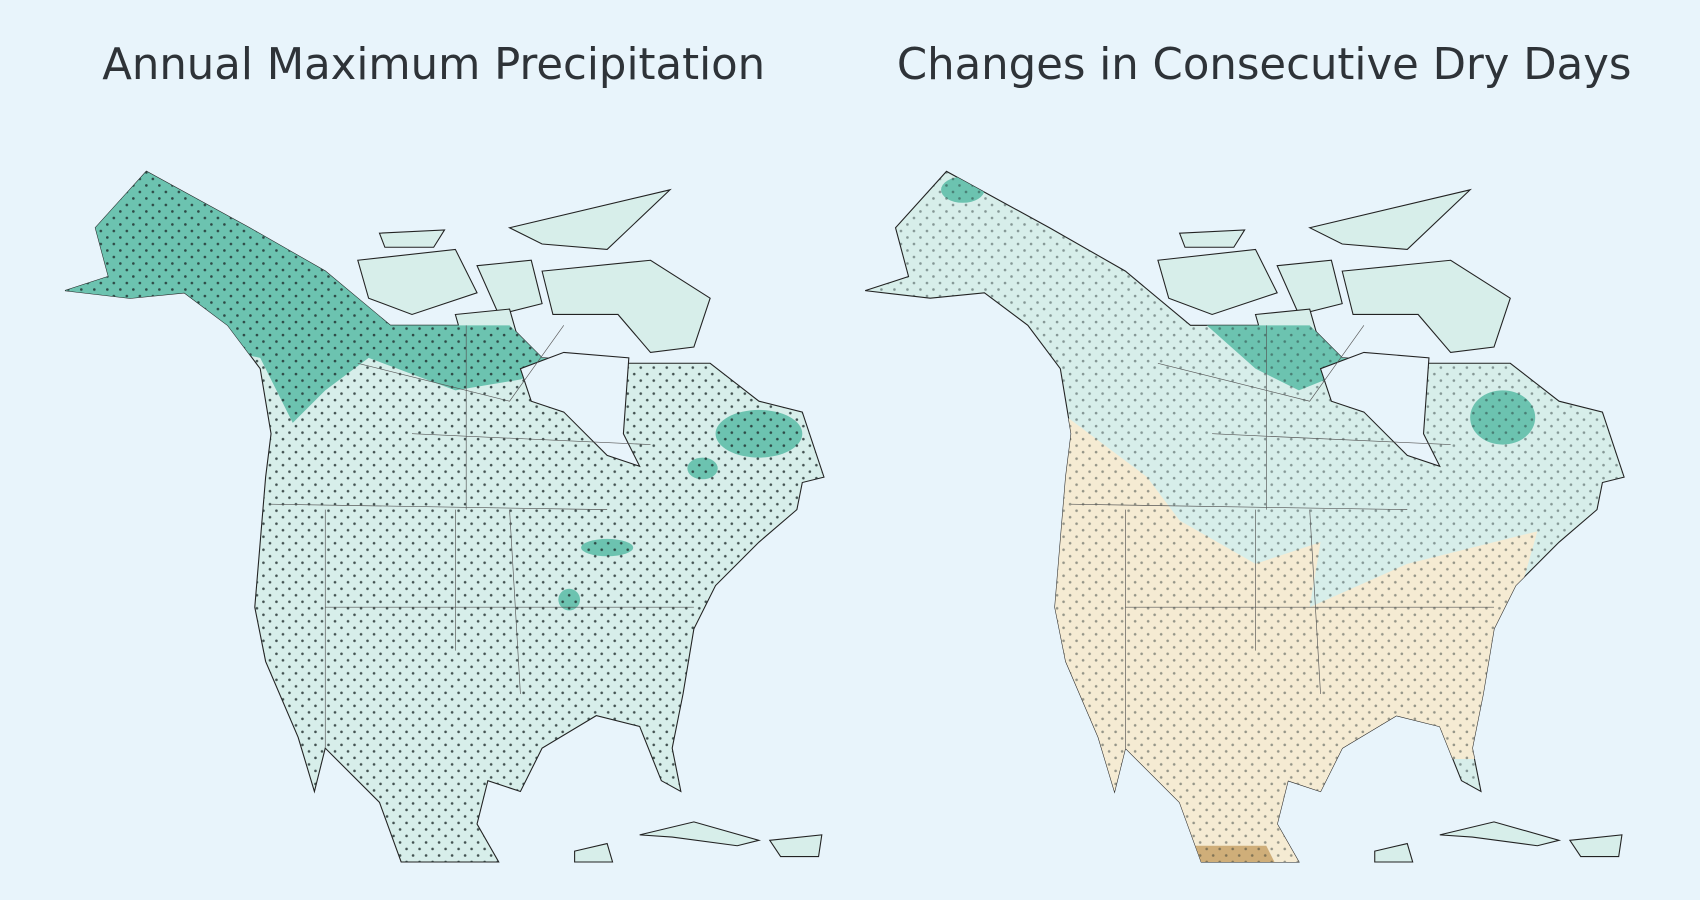  Describe the element at coordinates (433, 65) in the screenshot. I see `map-title: Annual Maximum Precipitation` at that location.